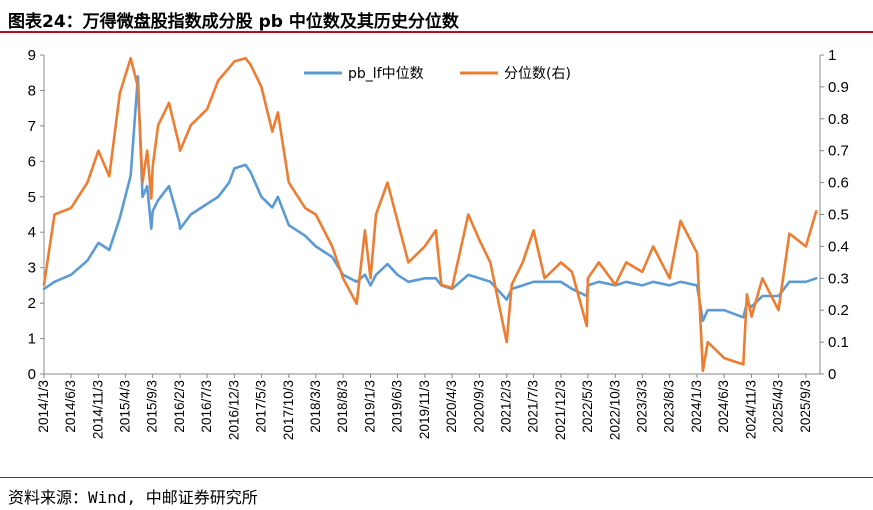 This screenshot has width=873, height=510. Describe the element at coordinates (206, 406) in the screenshot. I see `x-tick-label: 2016/7/3` at that location.